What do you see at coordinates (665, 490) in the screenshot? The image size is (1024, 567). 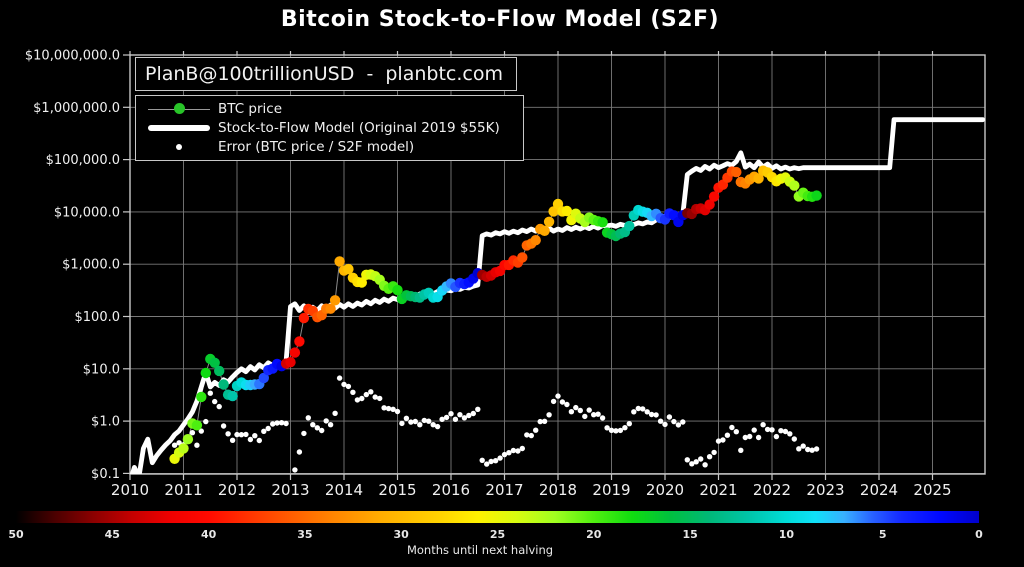 I see `x-tick-label: 2020` at bounding box center [665, 490].